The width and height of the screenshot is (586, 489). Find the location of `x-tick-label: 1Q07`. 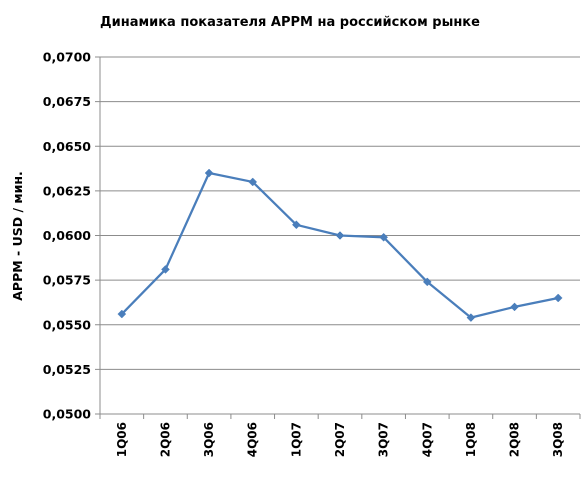

x-tick-label: 1Q07 is located at coordinates (296, 439).